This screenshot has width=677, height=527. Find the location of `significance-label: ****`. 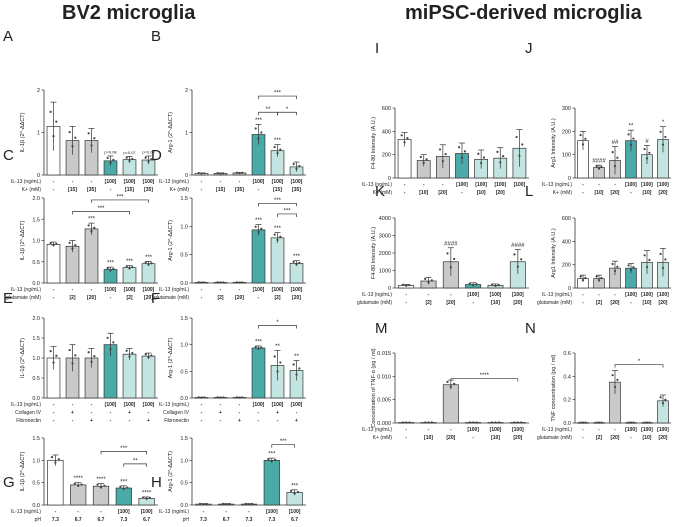

significance-label: **** is located at coordinates (147, 493).